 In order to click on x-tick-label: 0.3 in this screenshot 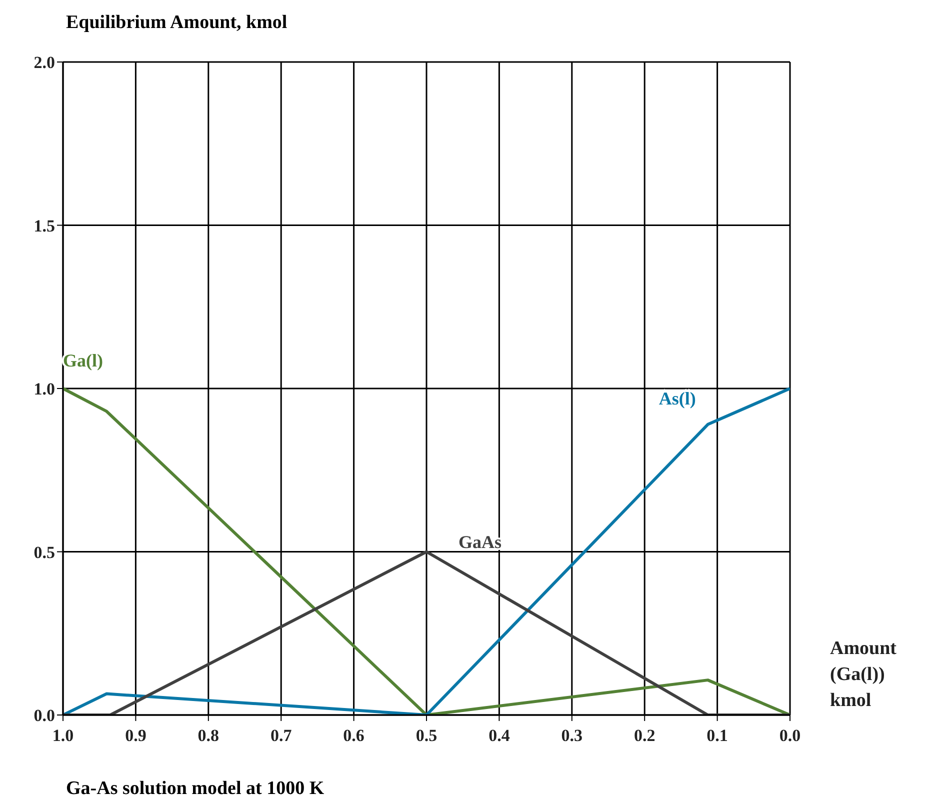, I will do `click(572, 736)`.